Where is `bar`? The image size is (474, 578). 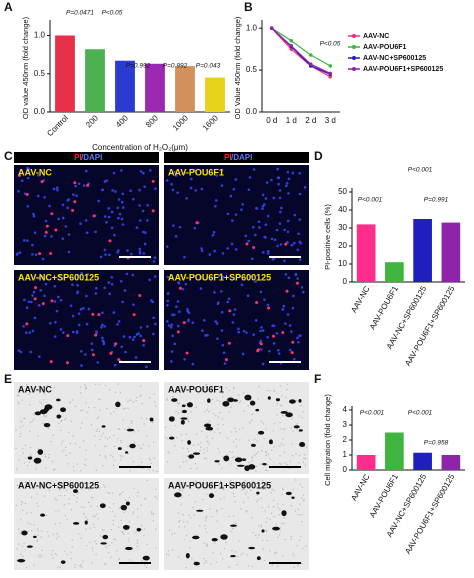
bar is located at coordinates (366, 253).